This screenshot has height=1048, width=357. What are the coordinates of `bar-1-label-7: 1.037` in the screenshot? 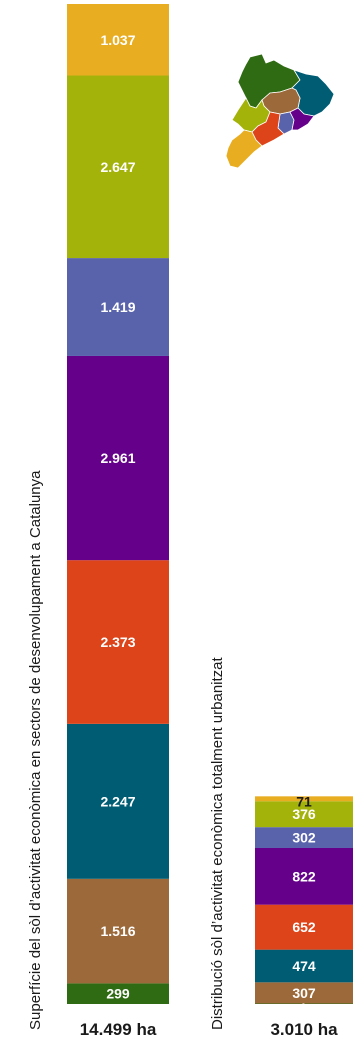 It's located at (117, 40).